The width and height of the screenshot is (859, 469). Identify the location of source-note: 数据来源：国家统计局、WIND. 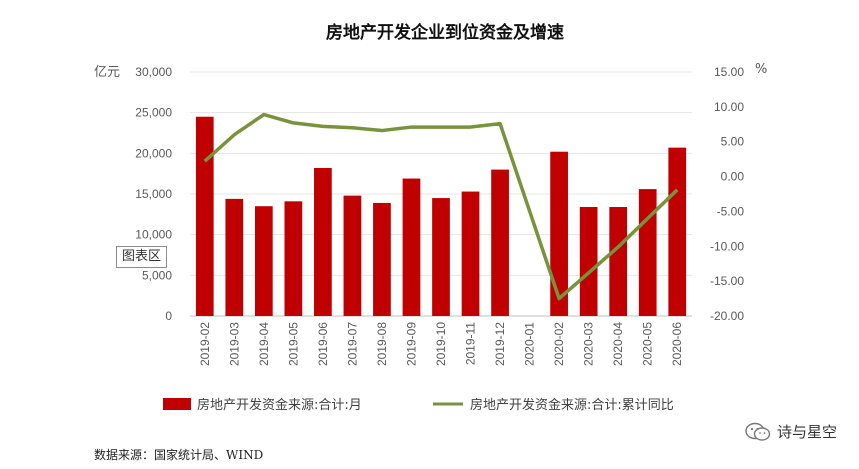
(178, 454).